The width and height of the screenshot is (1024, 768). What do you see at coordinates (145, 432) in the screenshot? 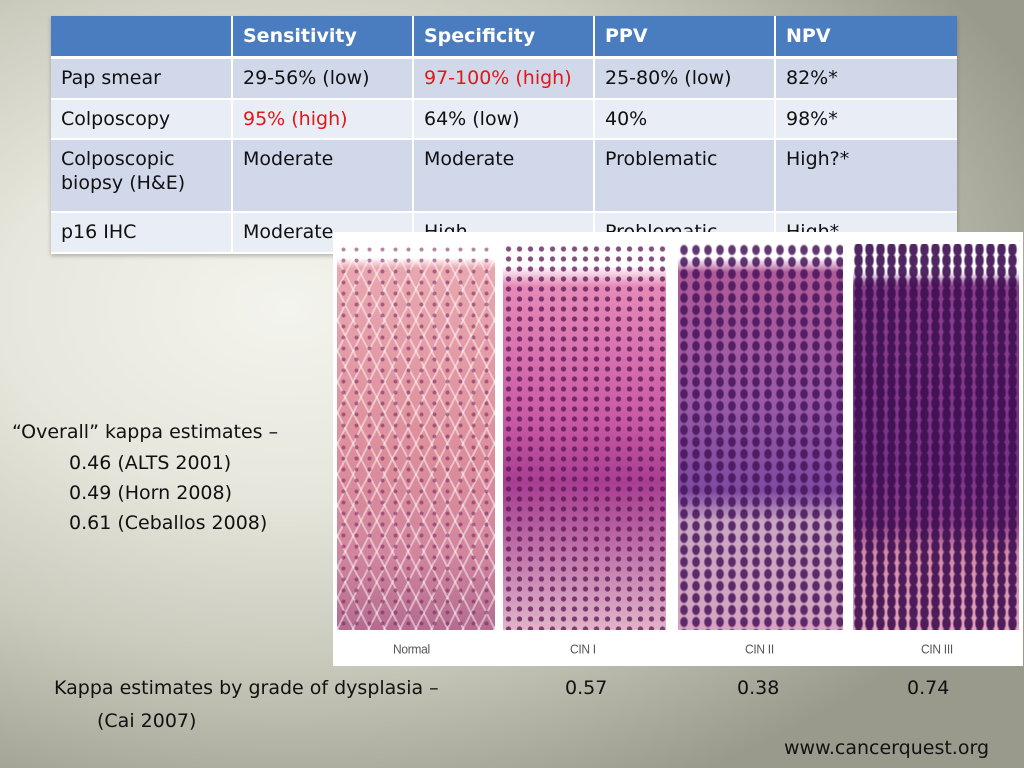
I see `kappa-heading: “Overall” kappa estimates –` at bounding box center [145, 432].